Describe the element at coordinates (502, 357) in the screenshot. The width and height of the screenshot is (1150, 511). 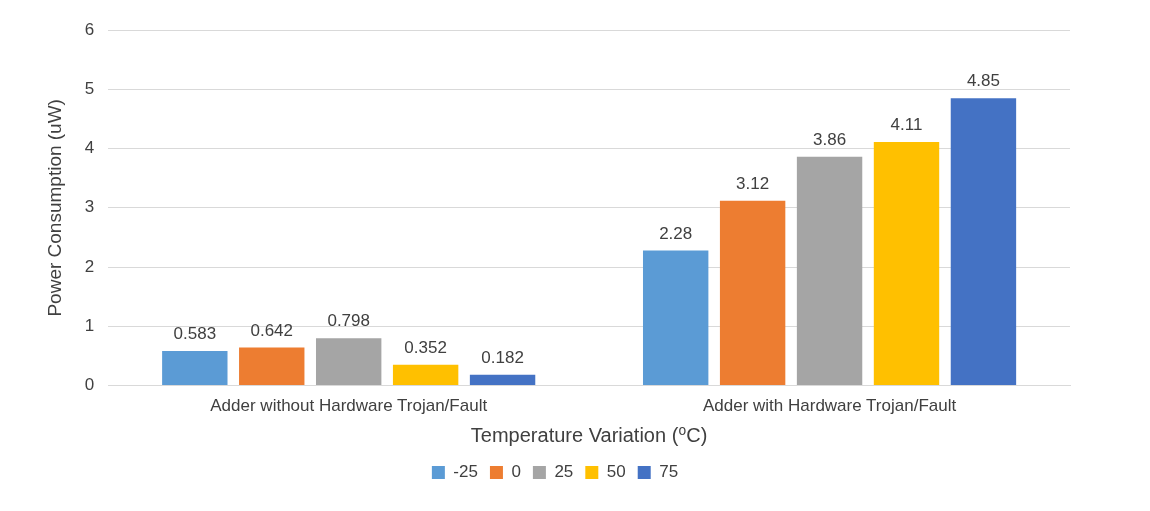
I see `data-label: 0.182` at that location.